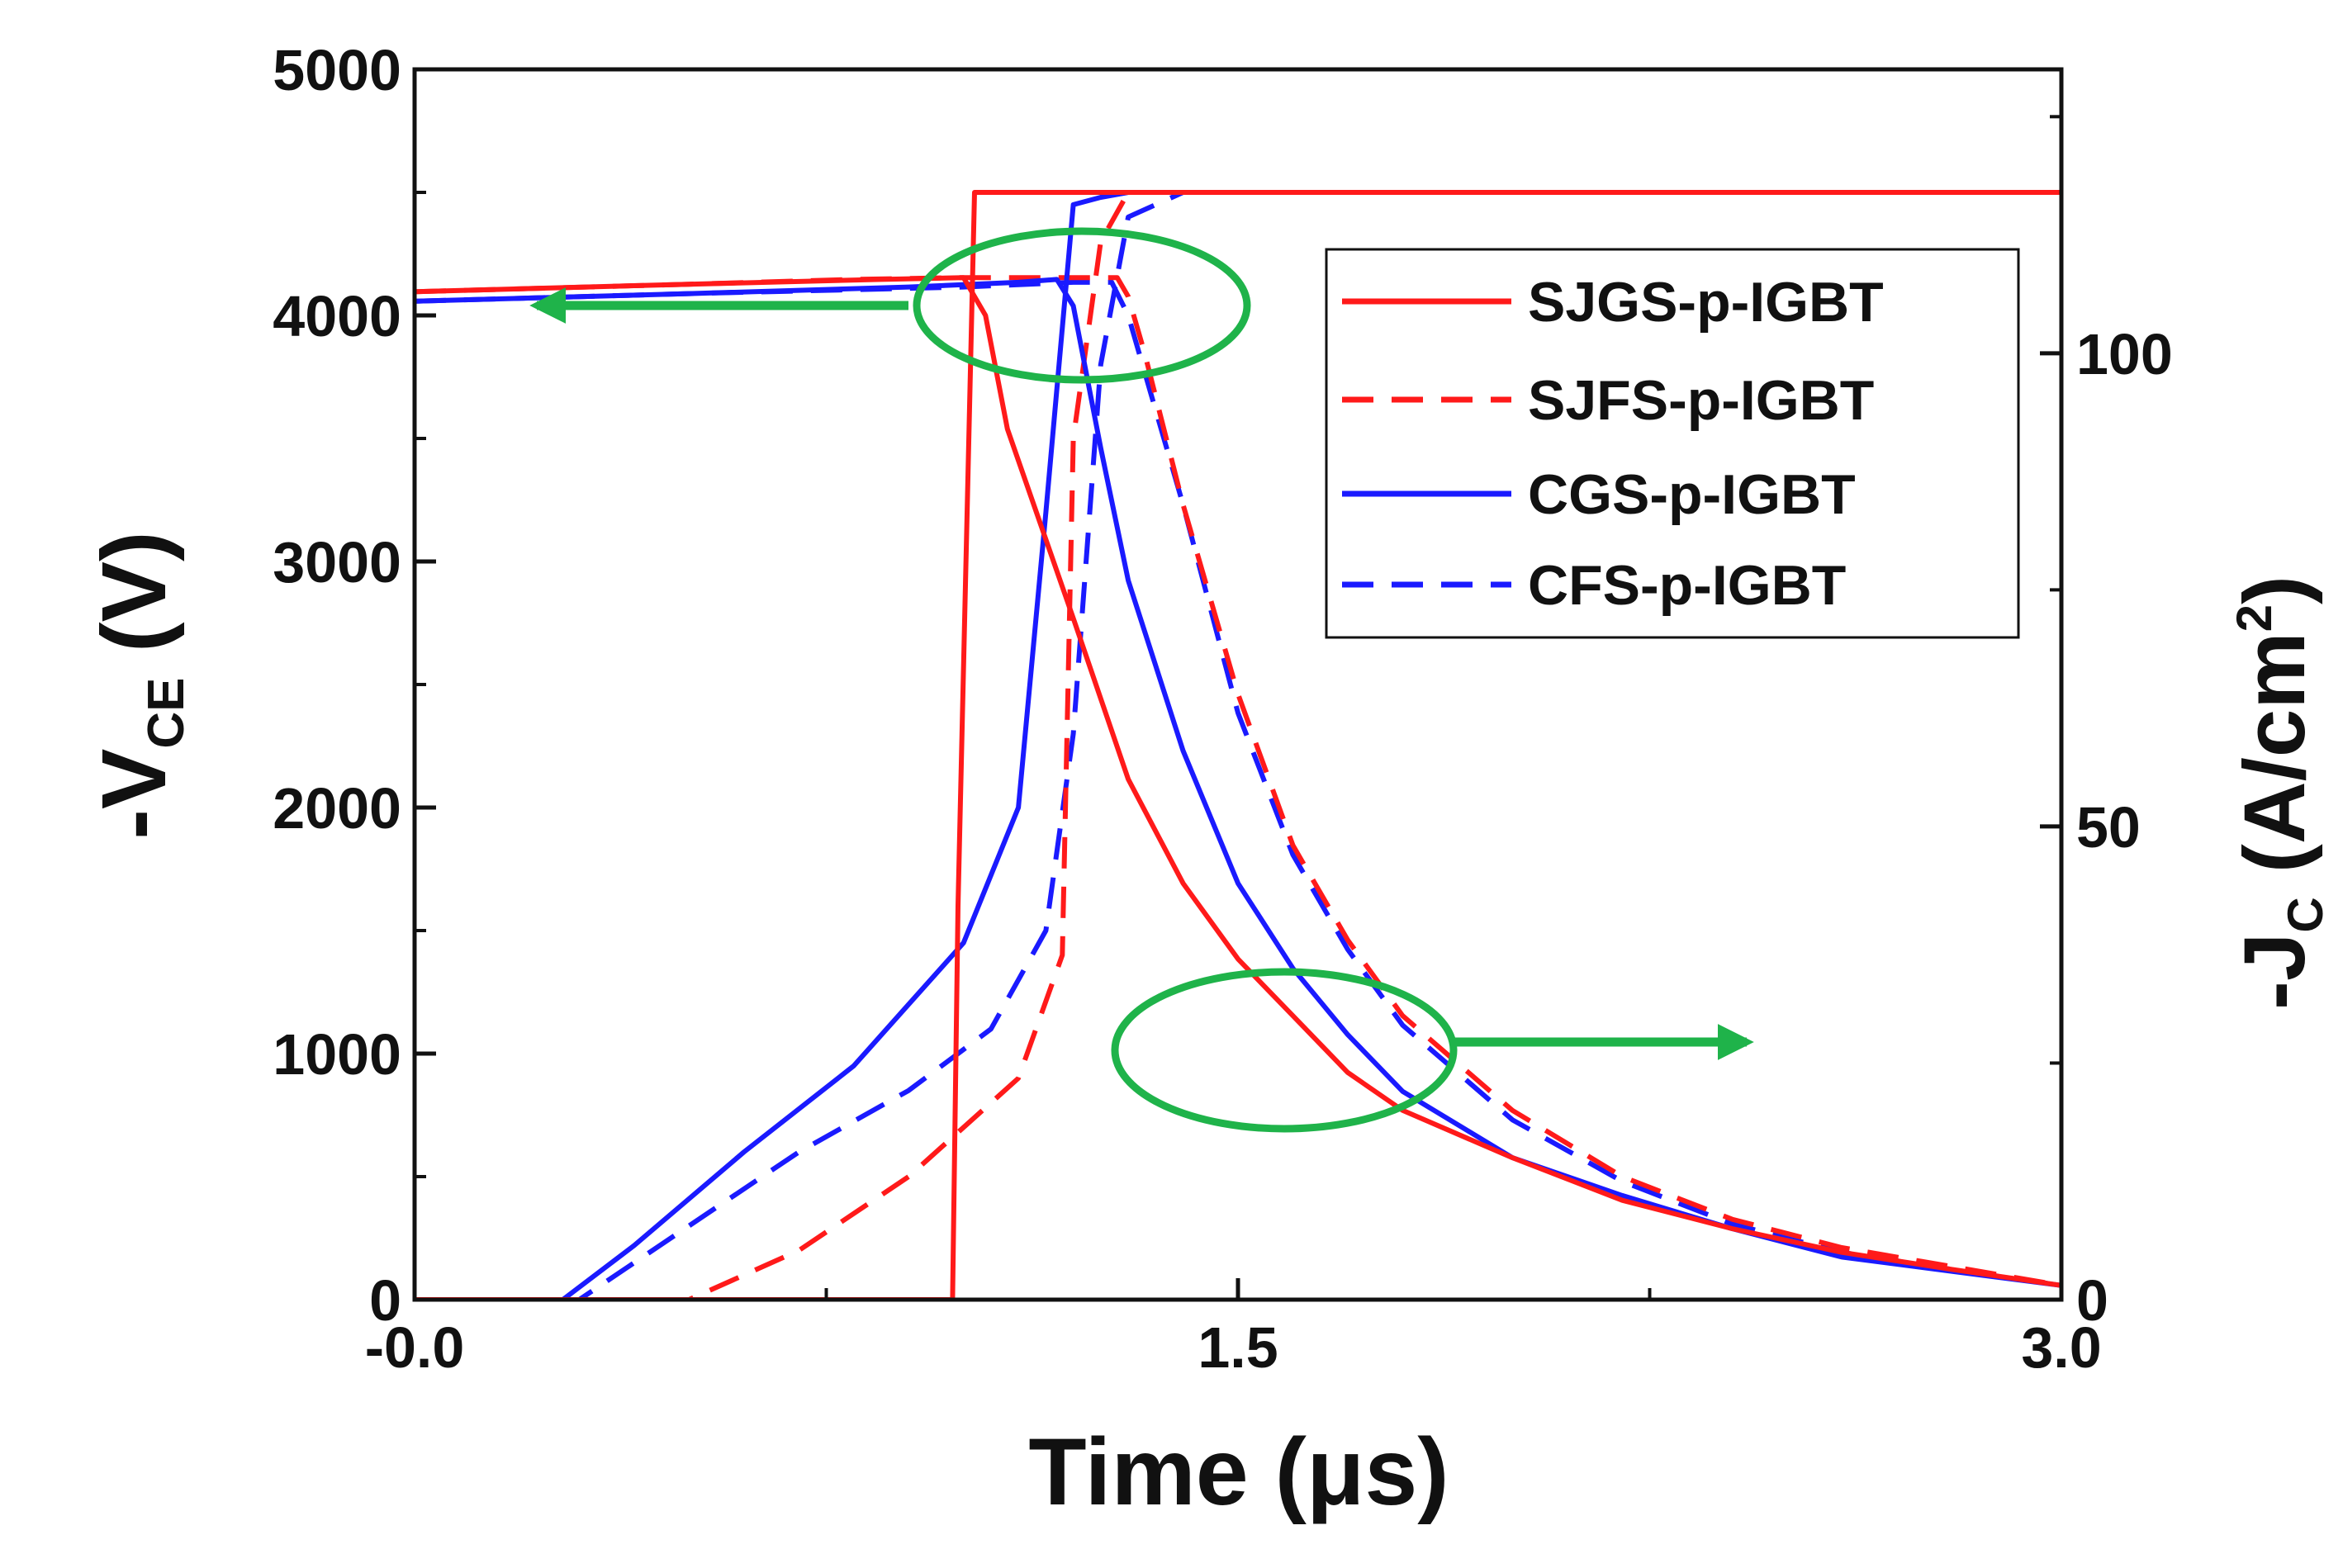 The image size is (2343, 1568). I want to click on y-left-tick-label: 0, so click(385, 1300).